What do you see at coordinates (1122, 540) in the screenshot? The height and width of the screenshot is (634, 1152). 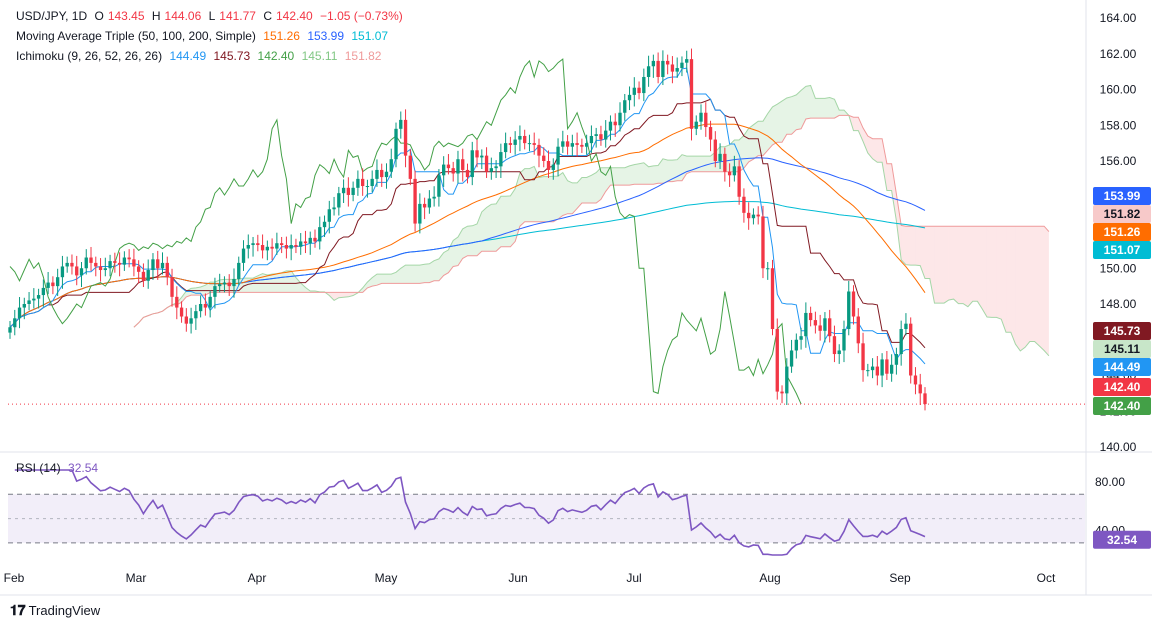 I see `rsi-price-tag-text: 32.54` at bounding box center [1122, 540].